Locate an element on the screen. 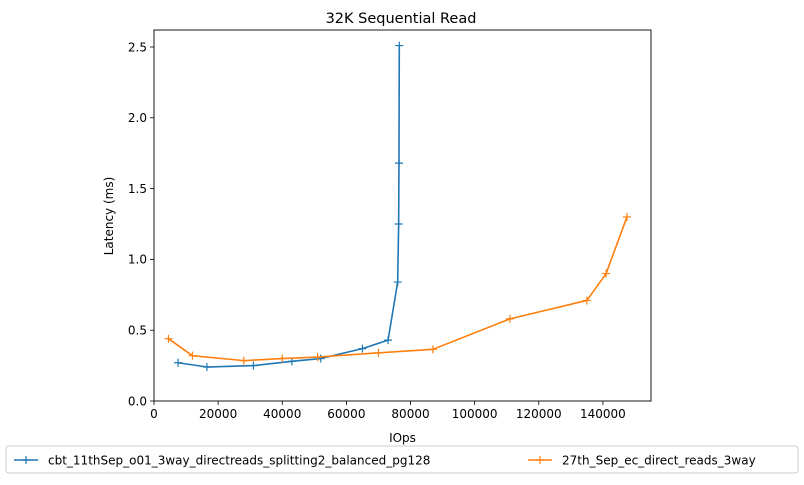  x-tick-label: 100000 is located at coordinates (475, 414).